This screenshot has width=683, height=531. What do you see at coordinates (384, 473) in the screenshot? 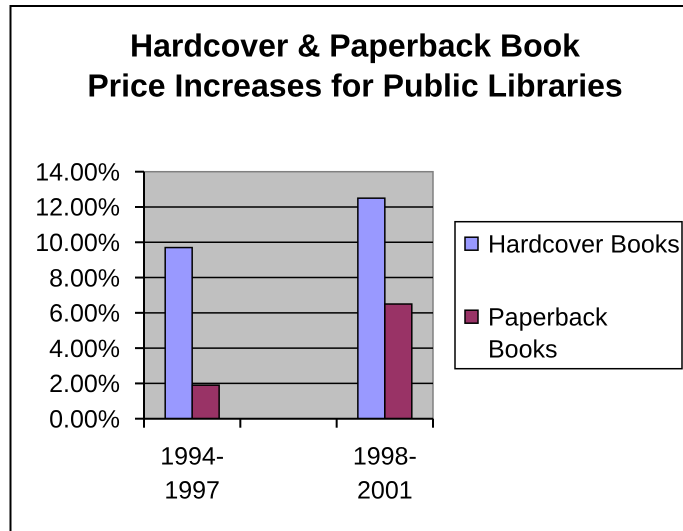
I see `x-tick-label: 1998-2001` at bounding box center [384, 473].